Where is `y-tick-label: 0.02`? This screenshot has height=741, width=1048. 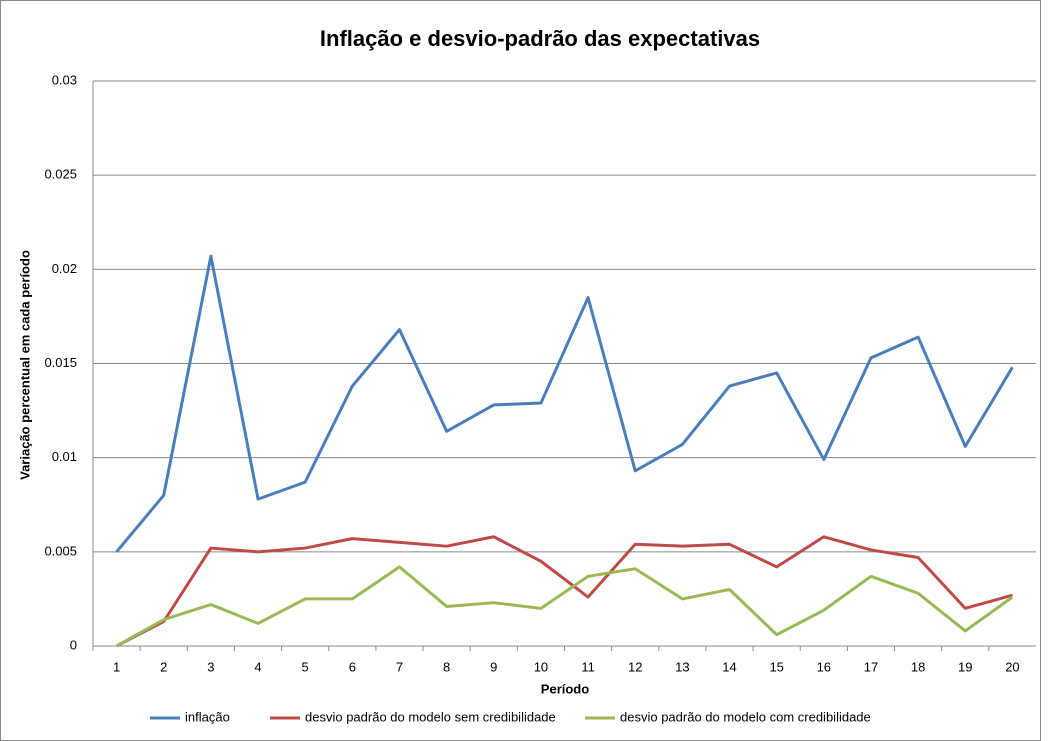
y-tick-label: 0.02 is located at coordinates (64, 268).